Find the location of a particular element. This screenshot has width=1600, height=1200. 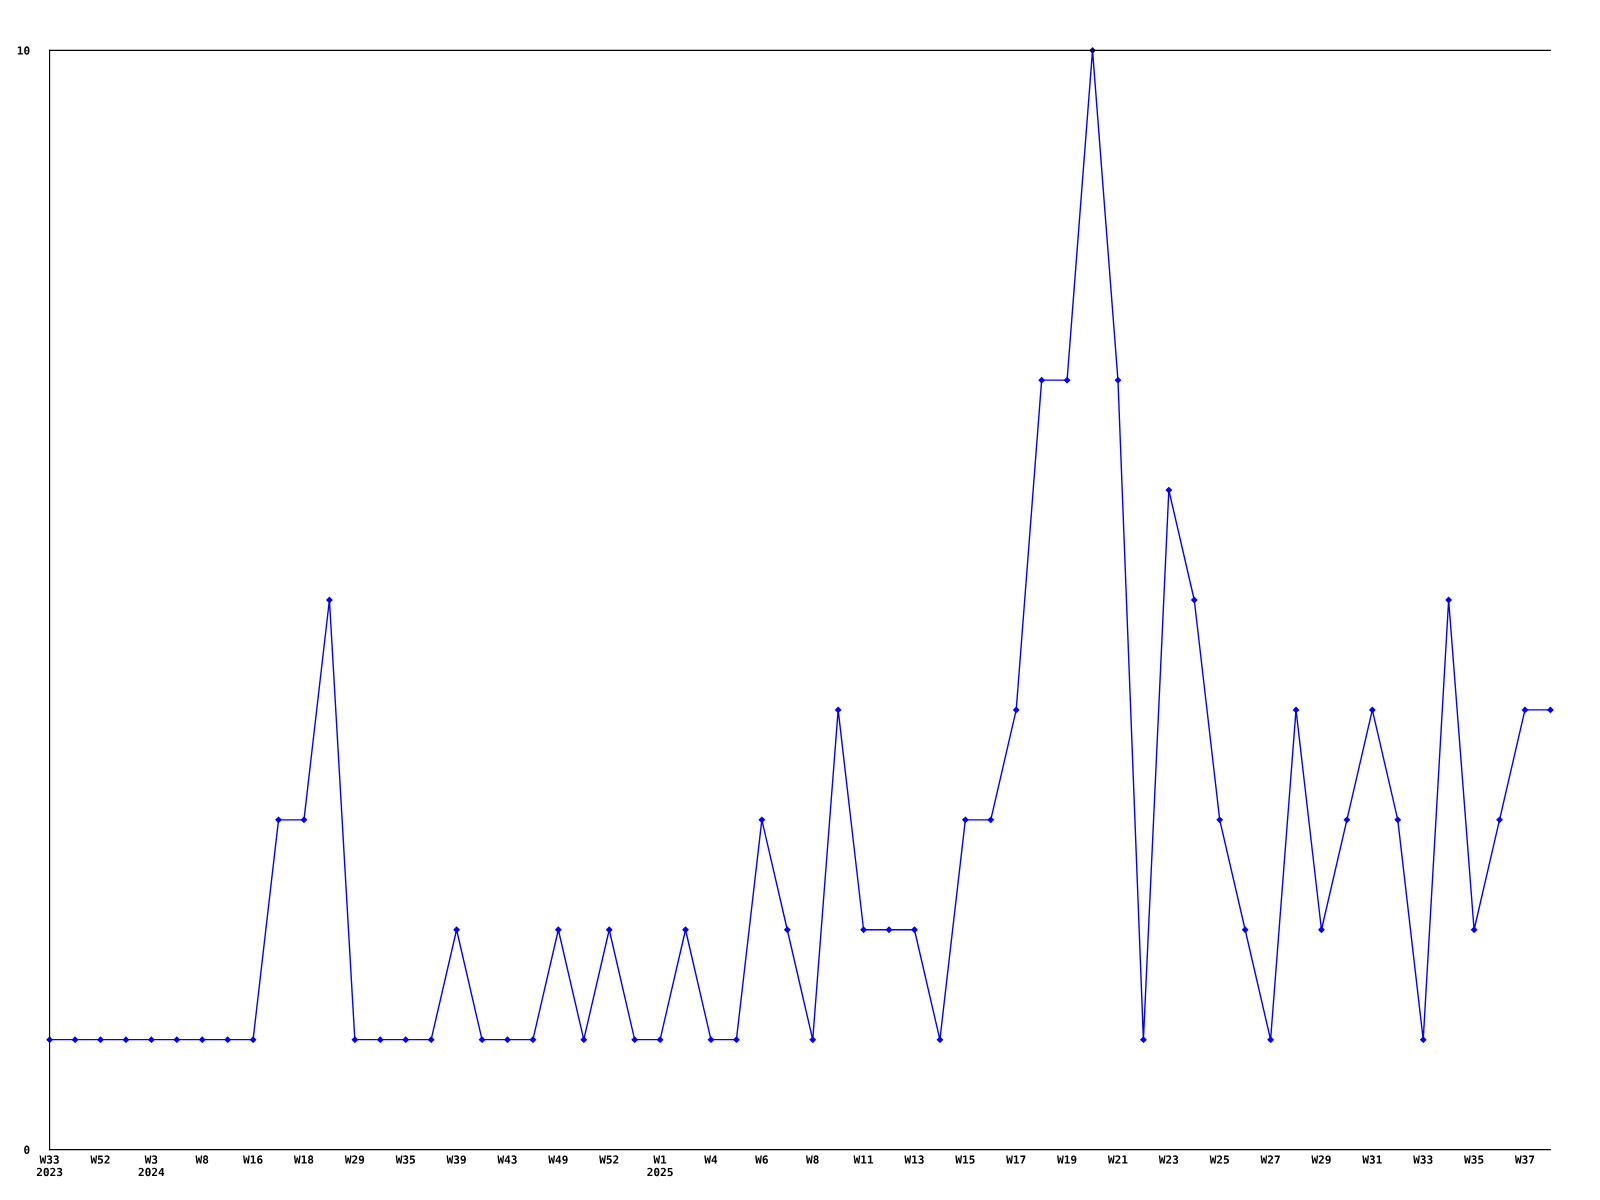

x-tick-label: W16 is located at coordinates (253, 1159).